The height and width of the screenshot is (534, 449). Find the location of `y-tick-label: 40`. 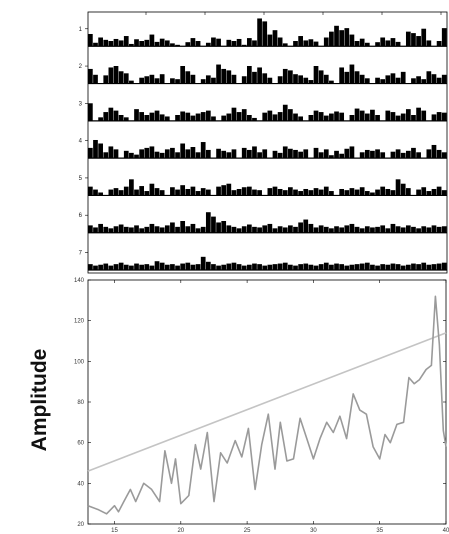

y-tick-label: 40 is located at coordinates (80, 484).